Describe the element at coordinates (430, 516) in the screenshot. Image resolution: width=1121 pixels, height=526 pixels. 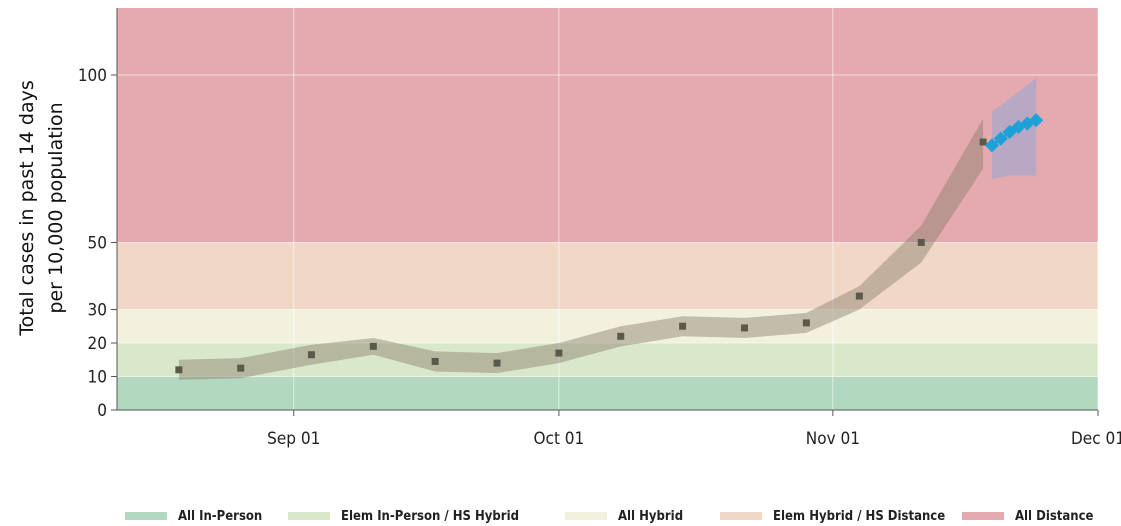
I see `legend-label-1: Elem In-Person / HS Hybrid` at that location.